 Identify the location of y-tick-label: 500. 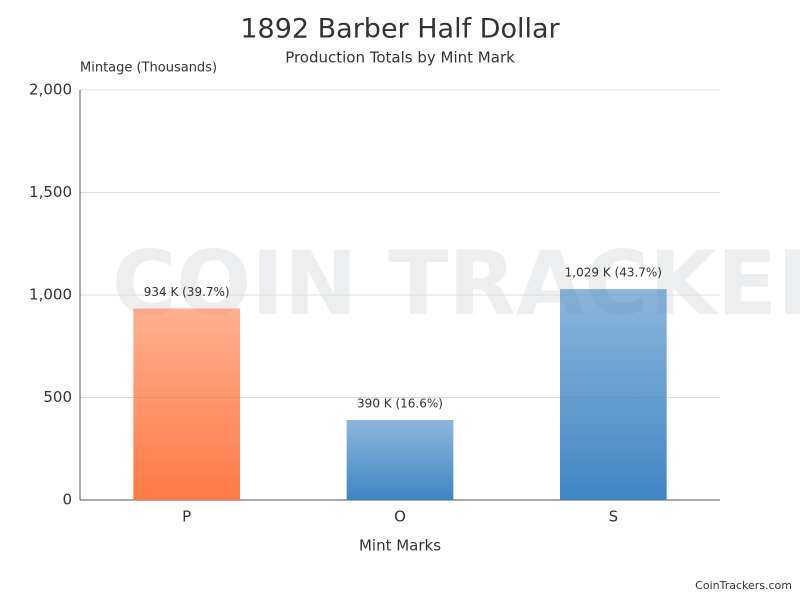
(57, 397).